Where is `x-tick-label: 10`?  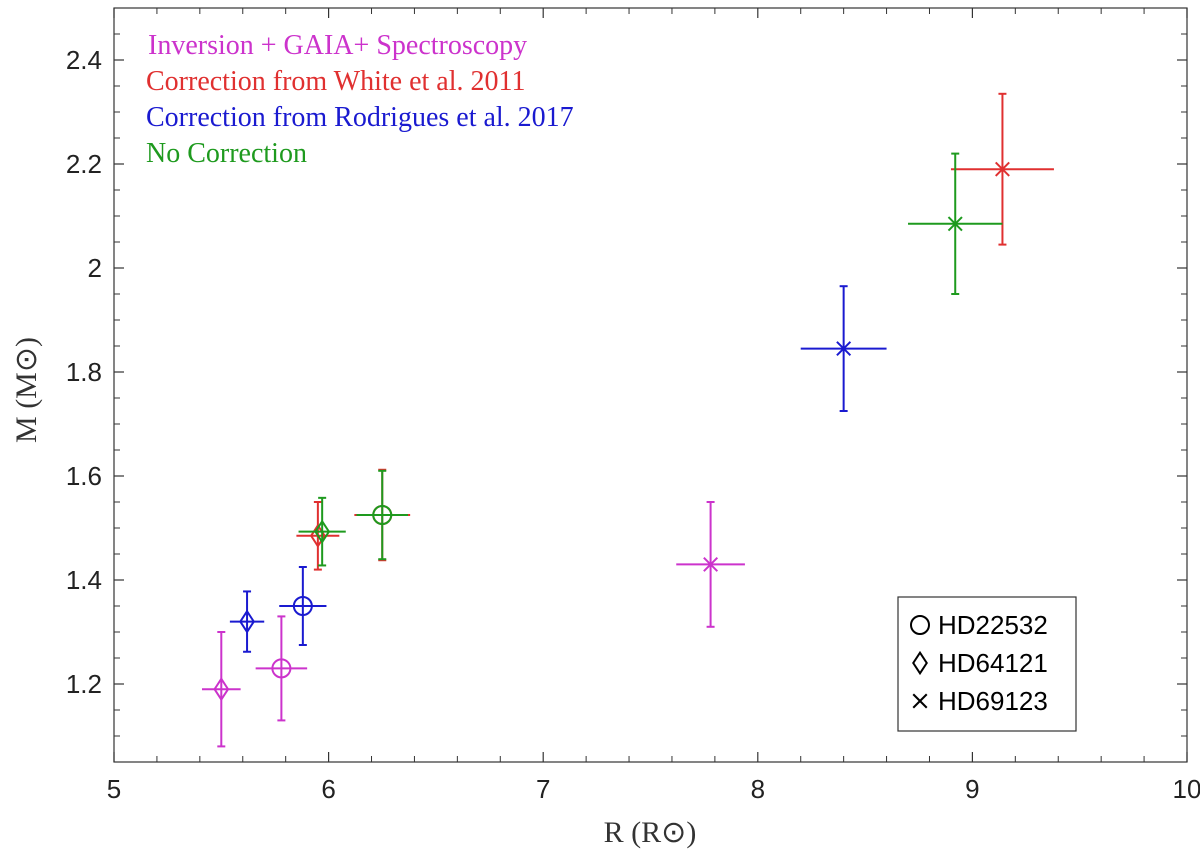 x-tick-label: 10 is located at coordinates (1186, 789).